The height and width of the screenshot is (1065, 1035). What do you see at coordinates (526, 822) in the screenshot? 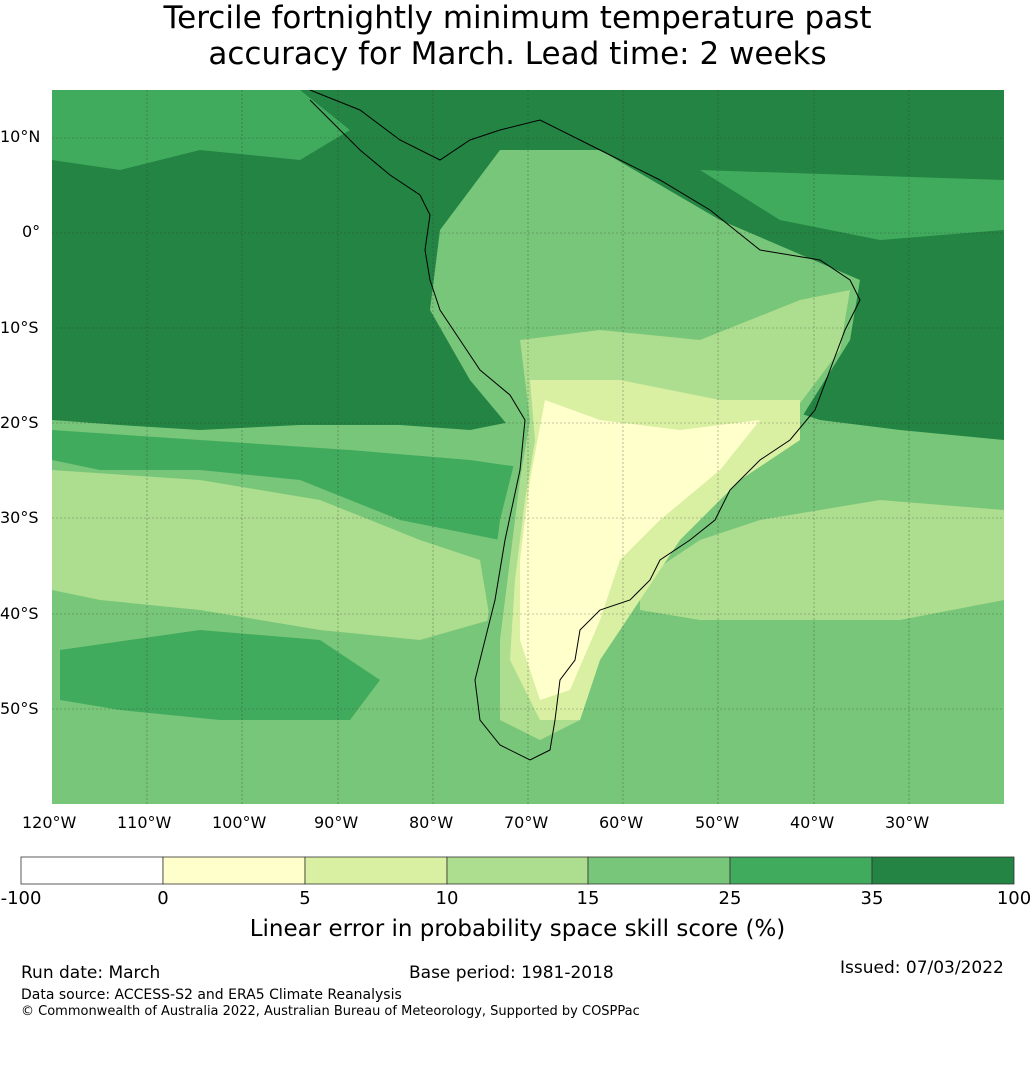
I see `lon-label-70w: 70°W` at bounding box center [526, 822].